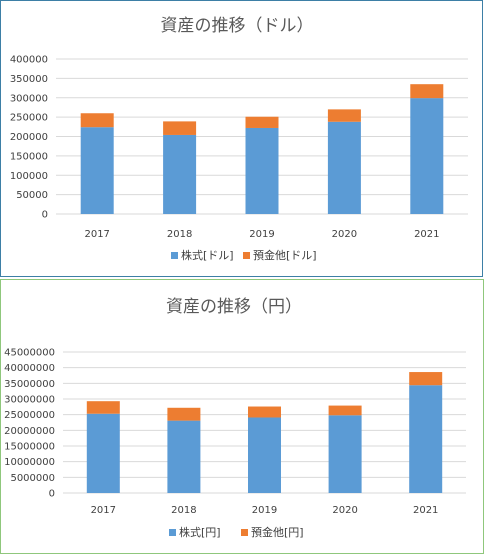  I want to click on y-tick-label: 5000000, so click(32, 478).